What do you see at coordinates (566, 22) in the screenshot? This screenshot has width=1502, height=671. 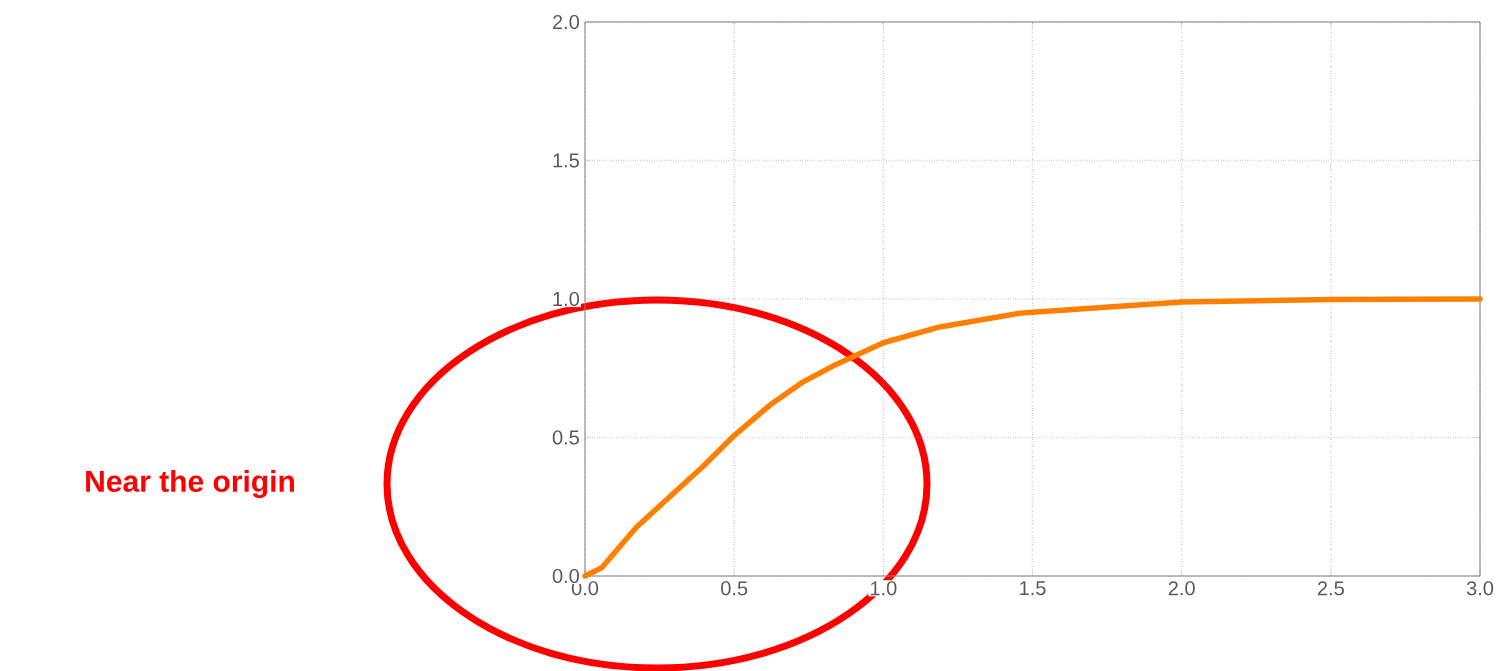 I see `y-tick-label: 2.0` at bounding box center [566, 22].